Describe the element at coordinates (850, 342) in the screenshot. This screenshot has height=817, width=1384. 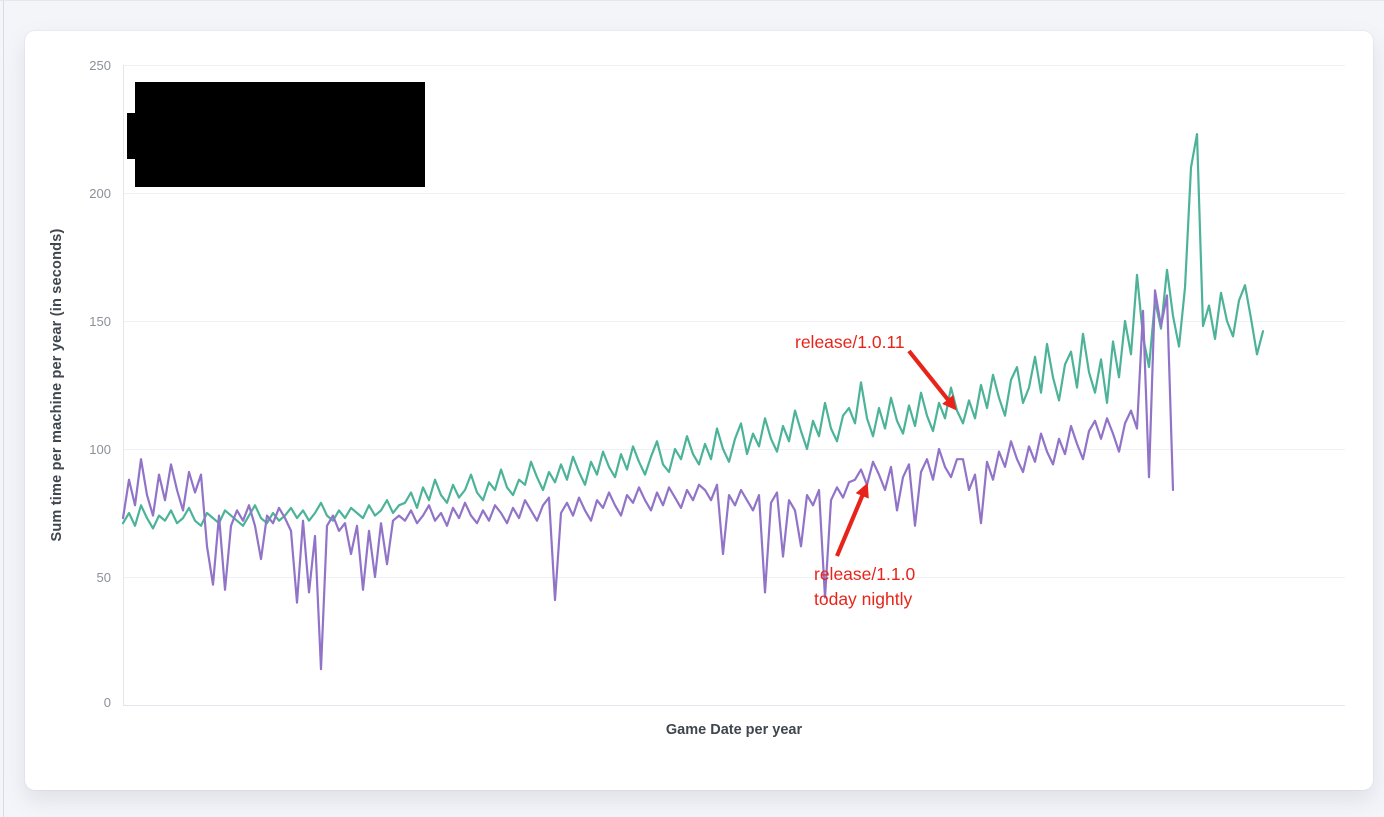
I see `annotation-release-1-0-11: release/1.0.11` at that location.